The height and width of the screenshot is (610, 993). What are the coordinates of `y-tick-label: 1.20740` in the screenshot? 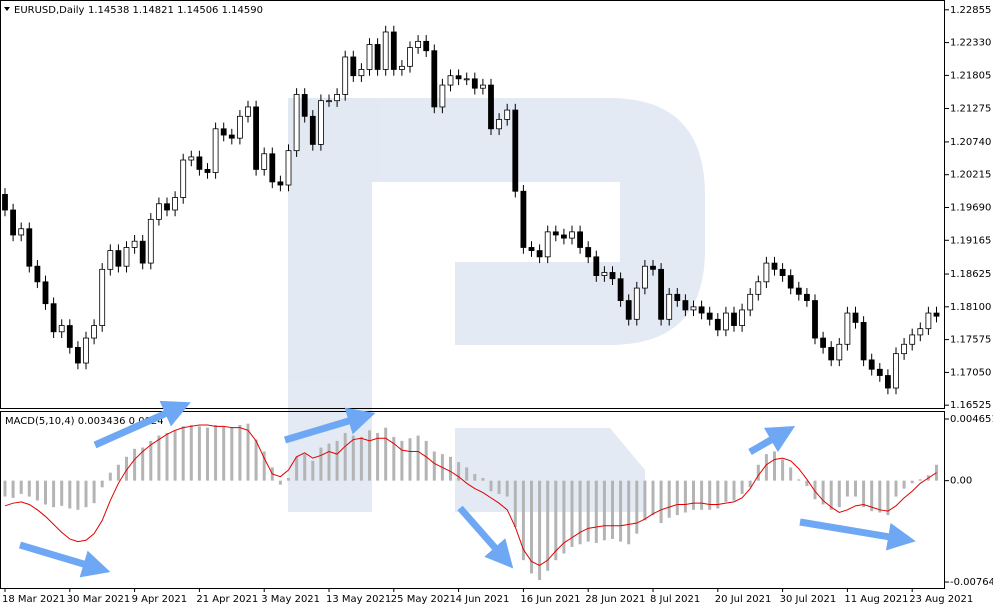 It's located at (970, 142).